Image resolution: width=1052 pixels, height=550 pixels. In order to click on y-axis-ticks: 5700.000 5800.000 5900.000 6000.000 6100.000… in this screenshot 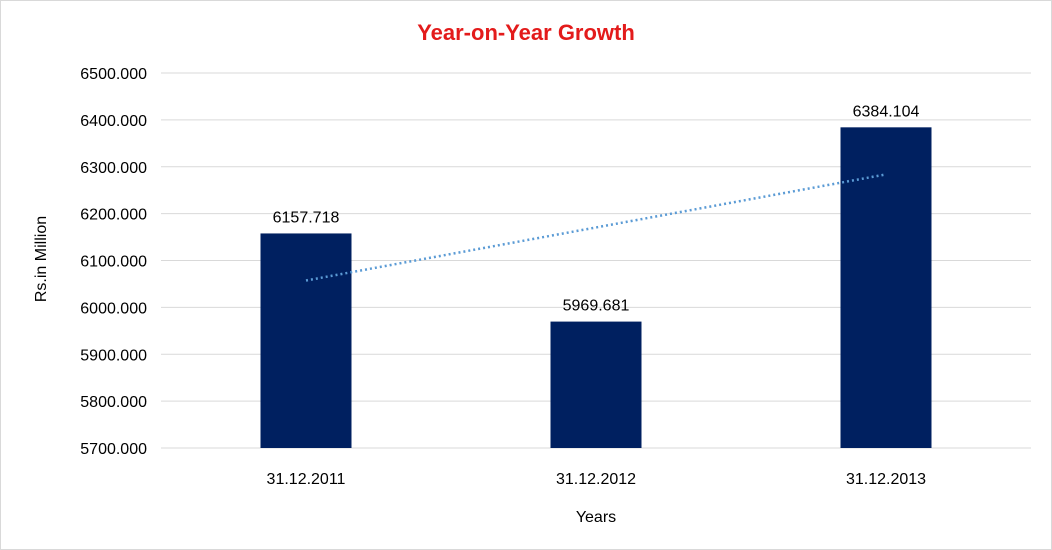, I will do `click(113, 262)`.